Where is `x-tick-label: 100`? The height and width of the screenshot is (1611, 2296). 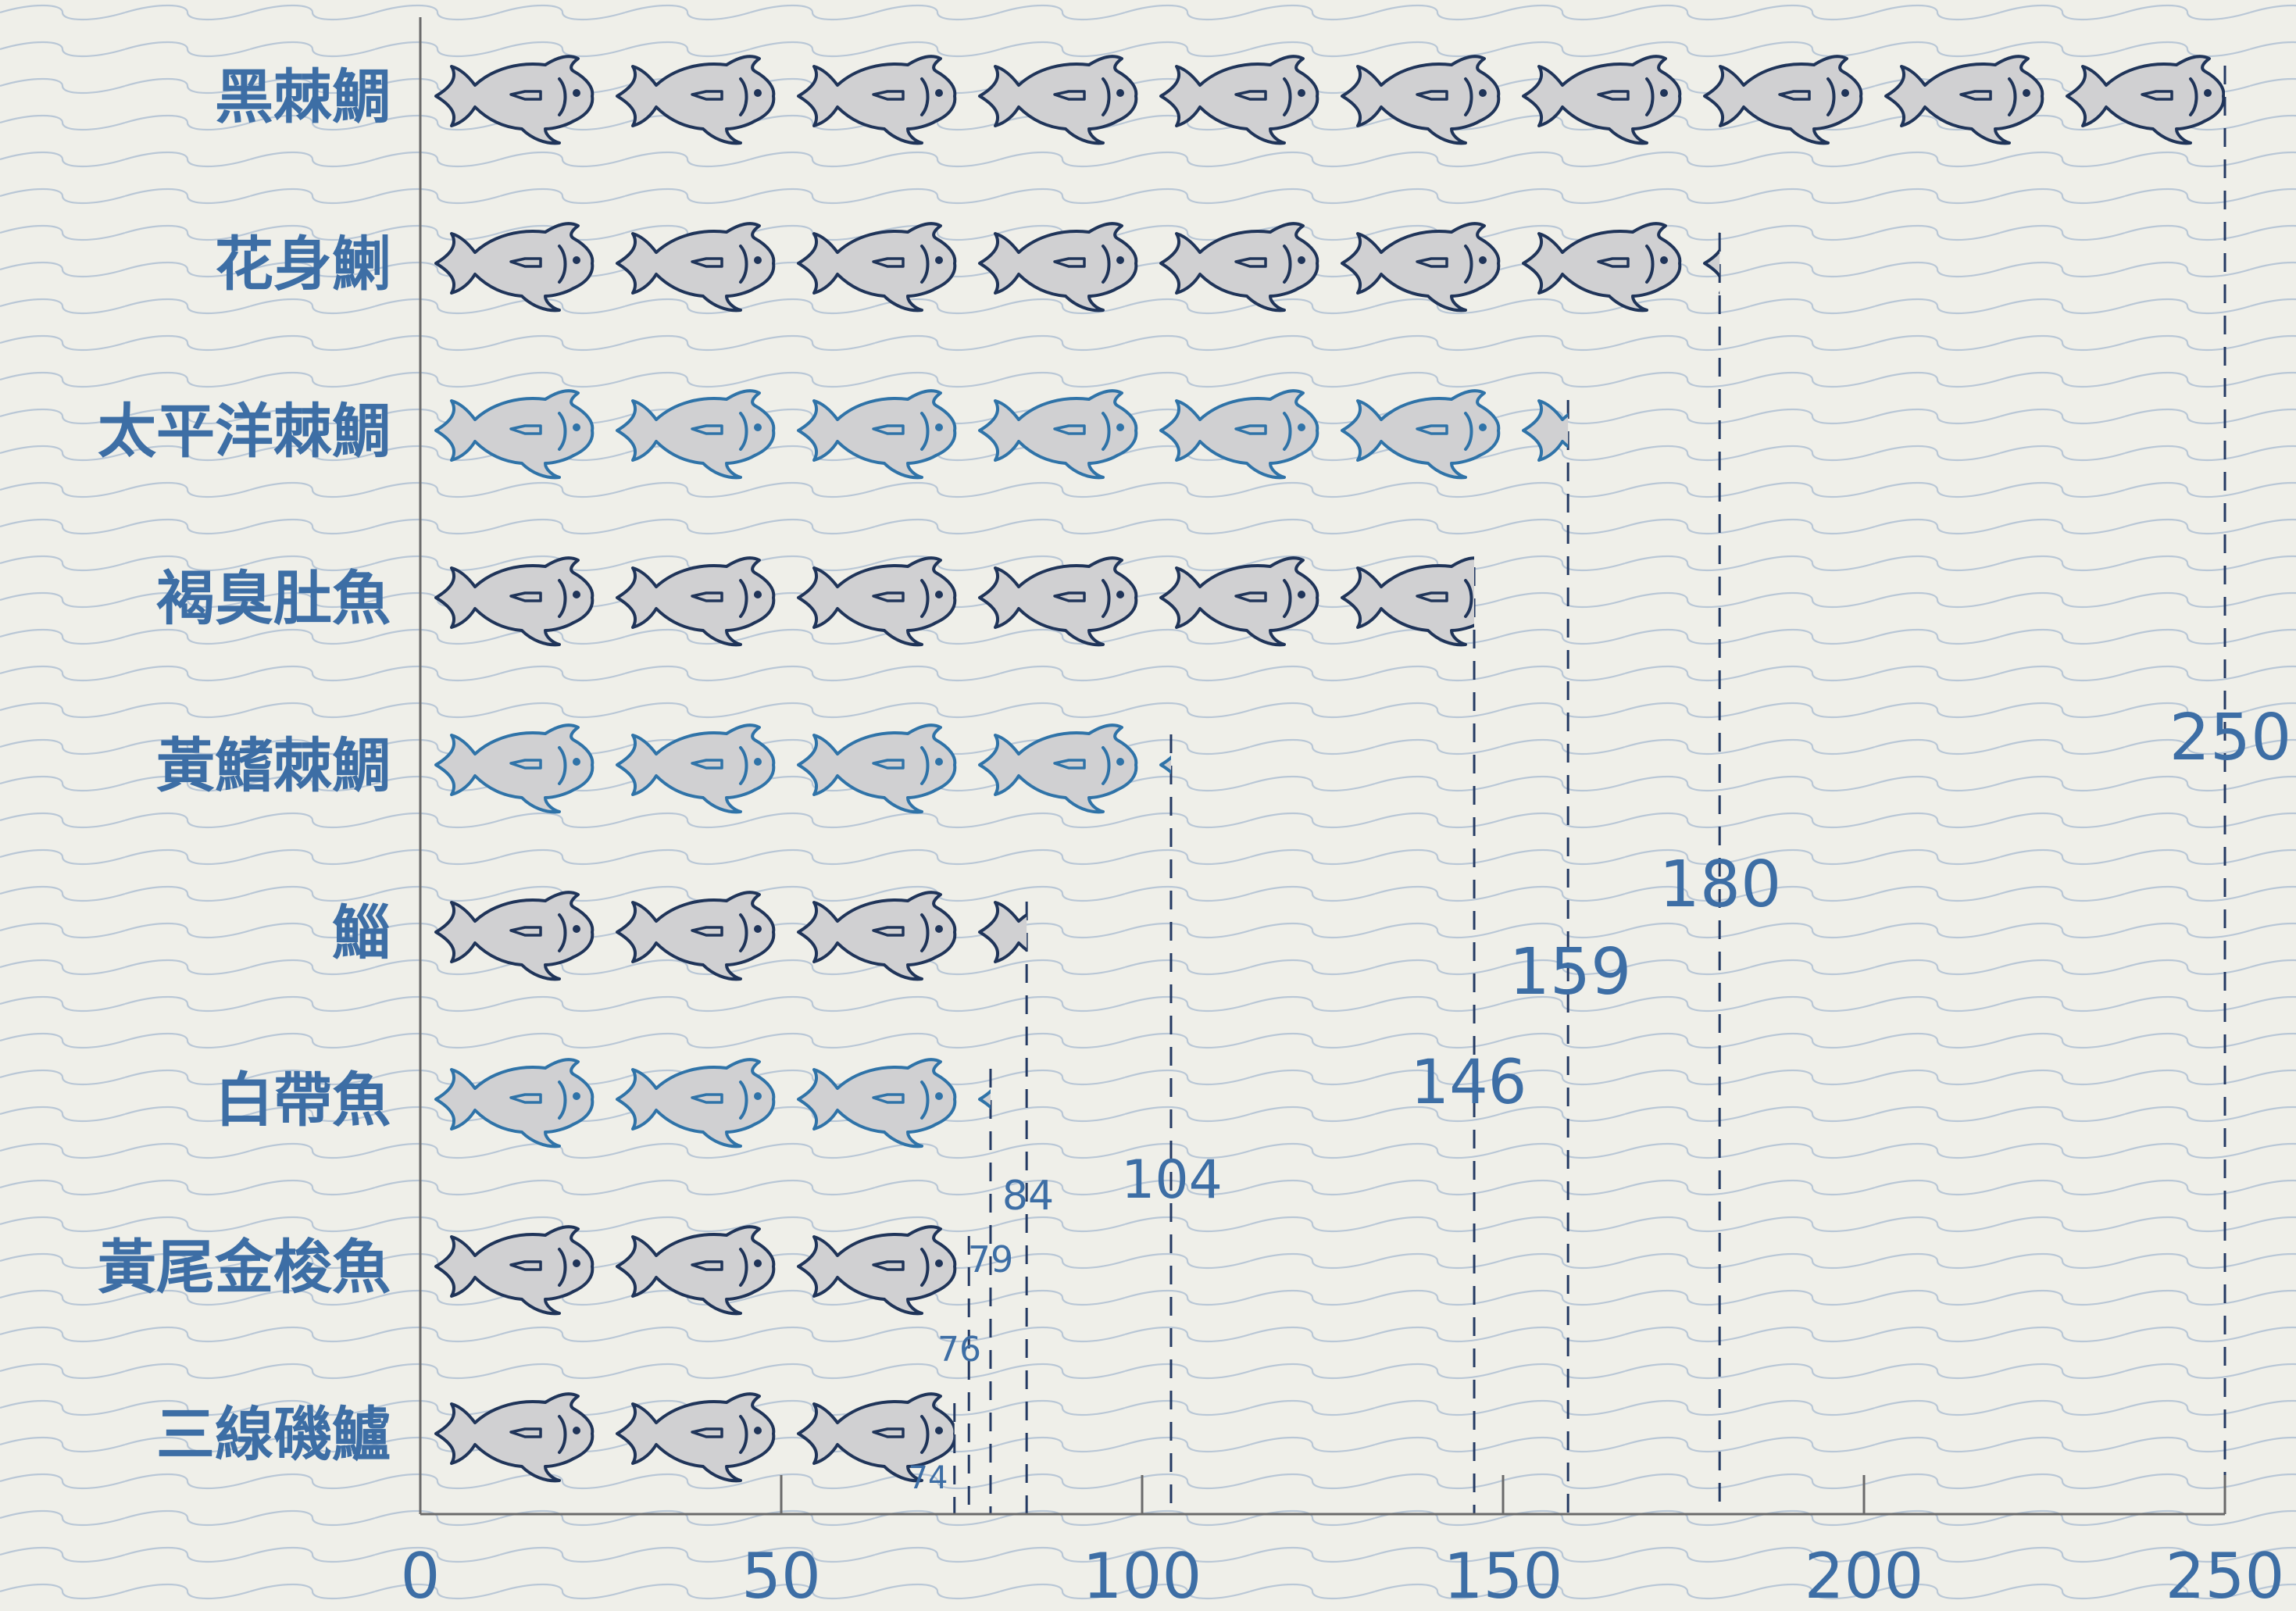
x-tick-label: 100 is located at coordinates (1142, 1575).